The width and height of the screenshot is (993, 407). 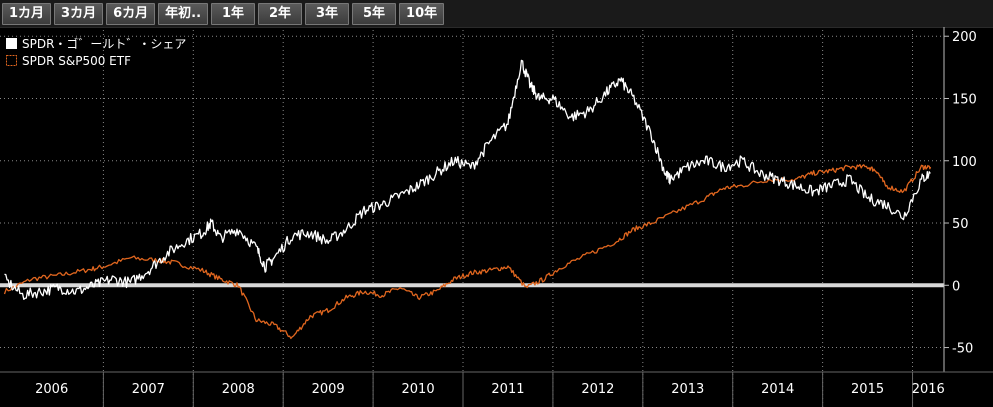 I want to click on legend-label-spy: SPDR S&P500 ETF, so click(x=76, y=61).